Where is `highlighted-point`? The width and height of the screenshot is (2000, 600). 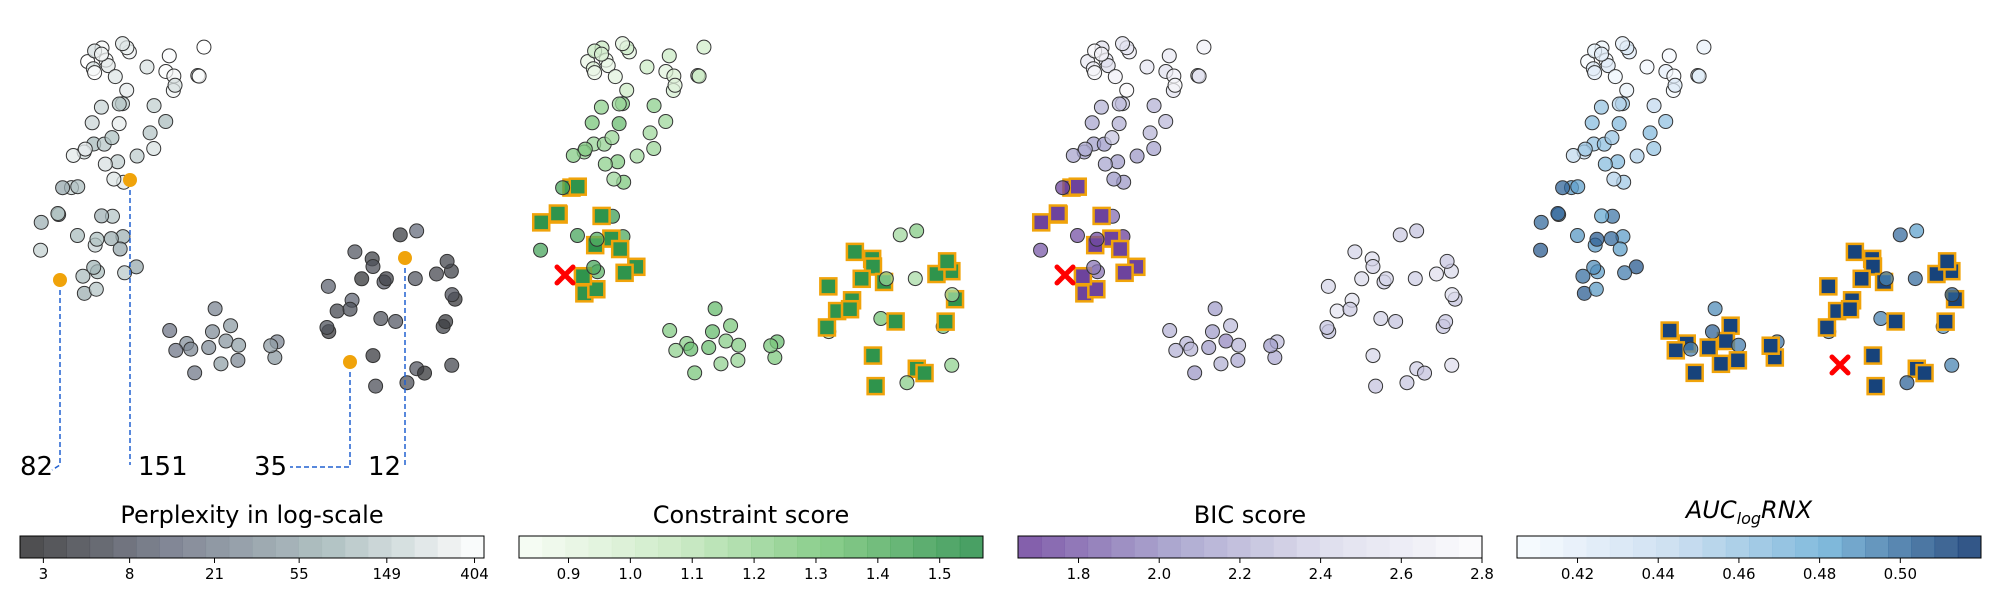 highlighted-point is located at coordinates (60, 280).